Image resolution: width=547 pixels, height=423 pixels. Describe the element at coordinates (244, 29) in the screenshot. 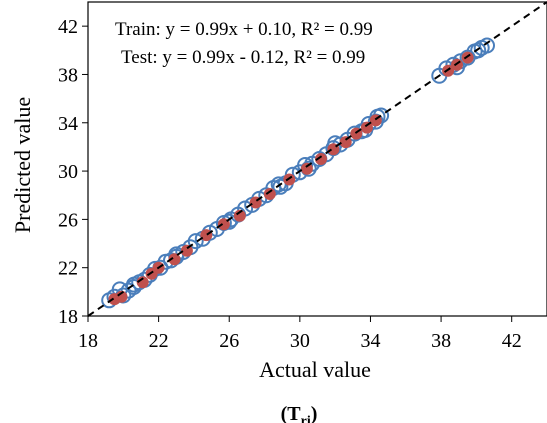

I see `train-equation: Train: y = 0.99x + 0.10, R² = 0.99` at that location.